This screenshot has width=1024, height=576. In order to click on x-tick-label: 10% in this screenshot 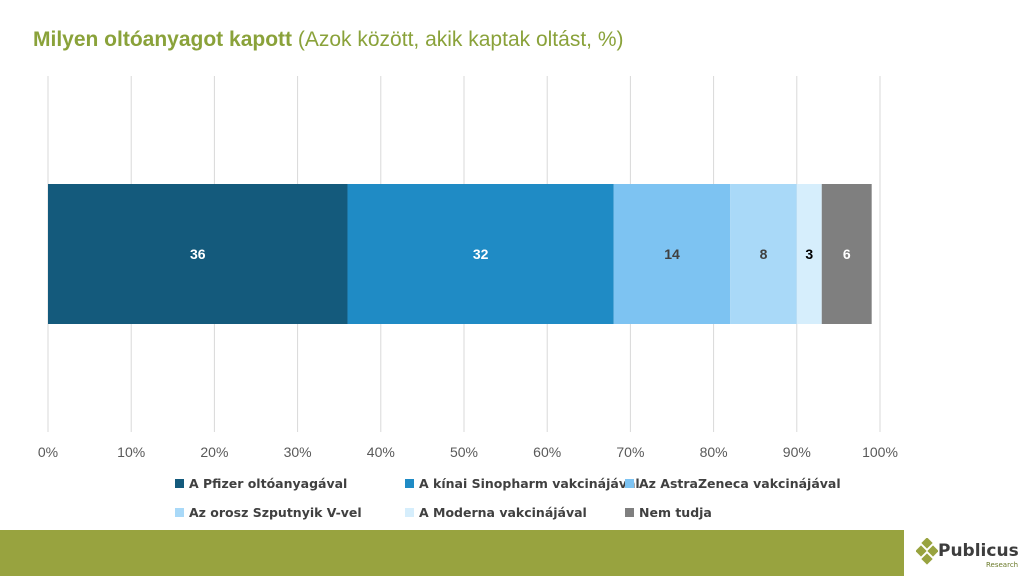, I will do `click(131, 452)`.